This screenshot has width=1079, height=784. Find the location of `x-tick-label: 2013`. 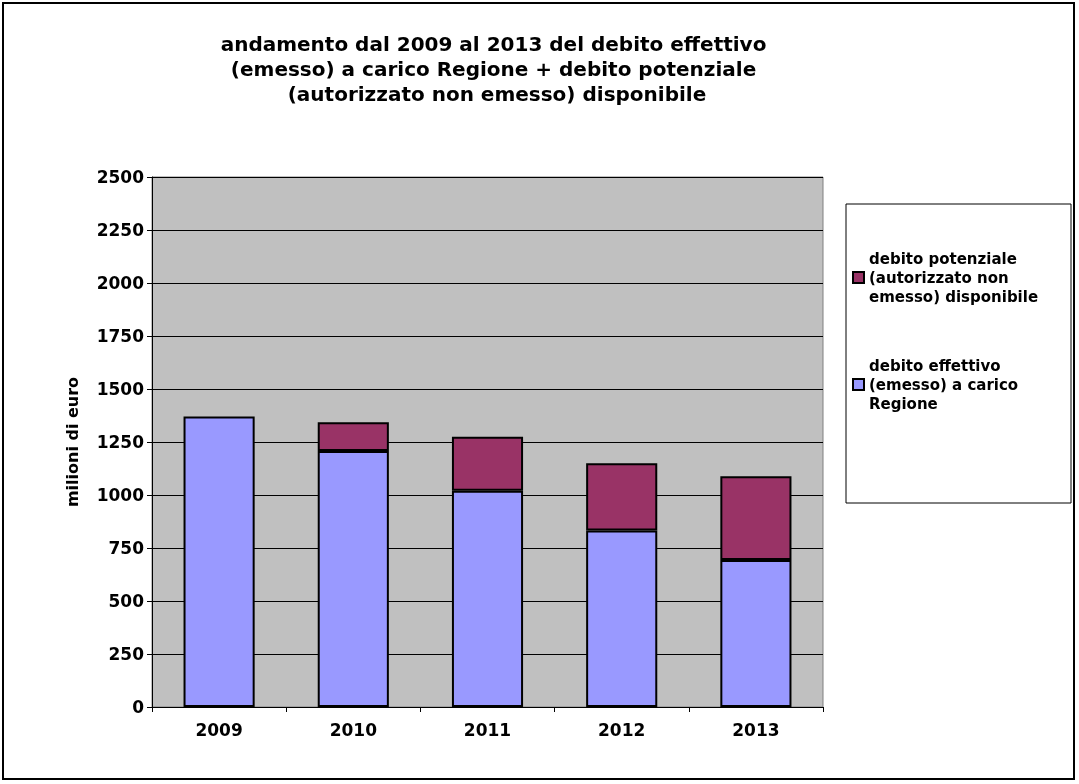

x-tick-label: 2013 is located at coordinates (756, 729).